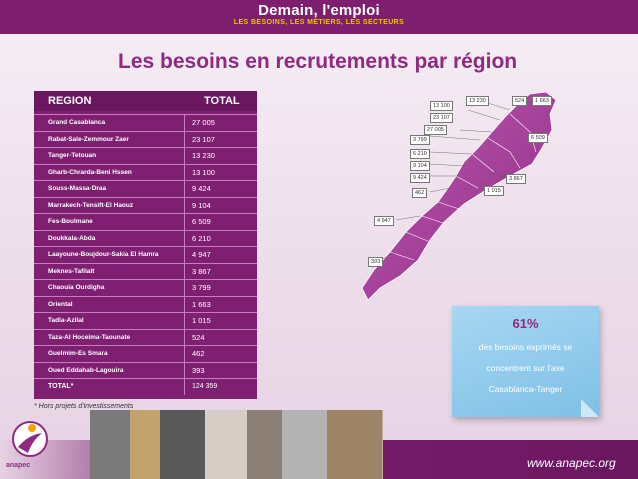 The width and height of the screenshot is (638, 479). Describe the element at coordinates (109, 321) in the screenshot. I see `region-name: Tadla-Azilal` at that location.